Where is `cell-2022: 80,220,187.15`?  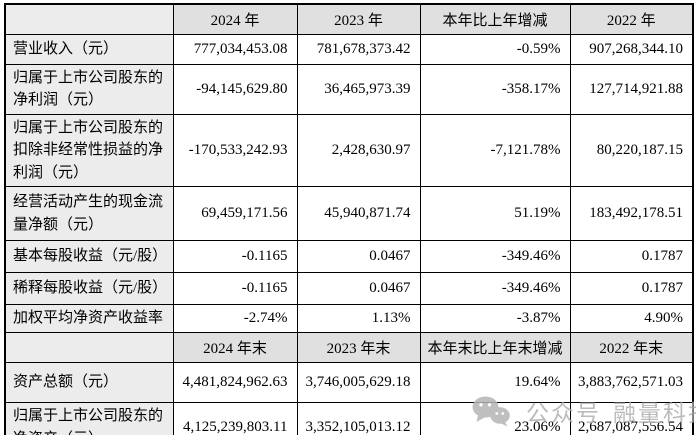
cell-2022: 80,220,187.15 is located at coordinates (631, 150).